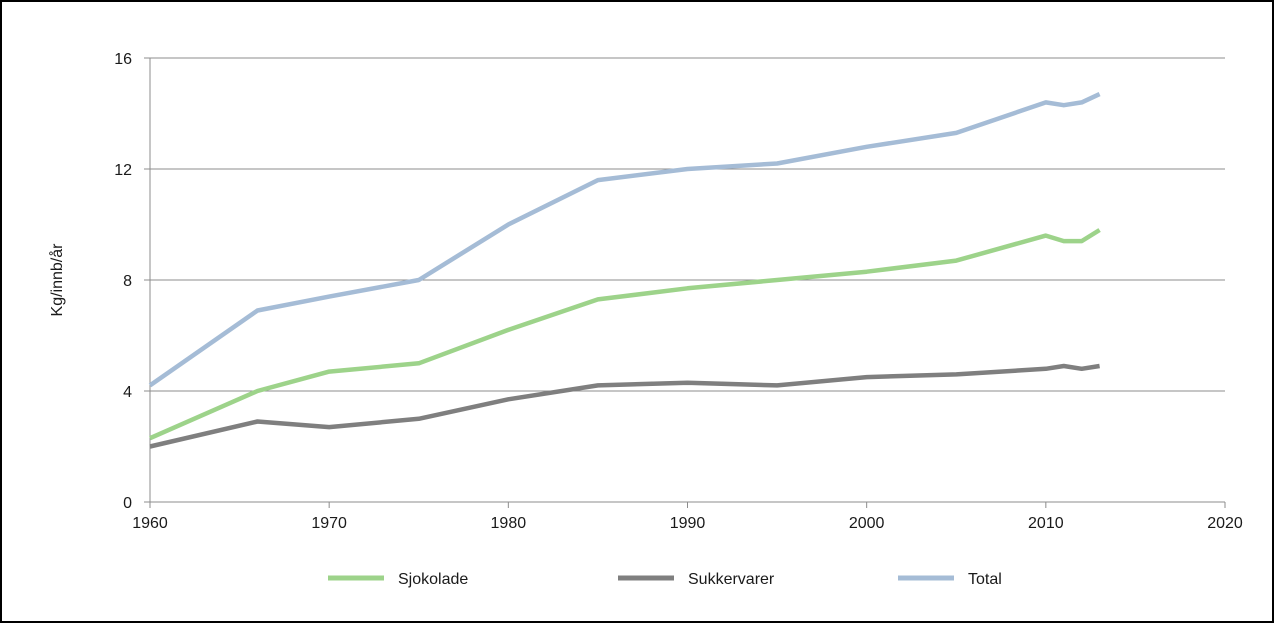 The image size is (1274, 623). What do you see at coordinates (57, 280) in the screenshot?
I see `y-axis-title: Kg/innb/år` at bounding box center [57, 280].